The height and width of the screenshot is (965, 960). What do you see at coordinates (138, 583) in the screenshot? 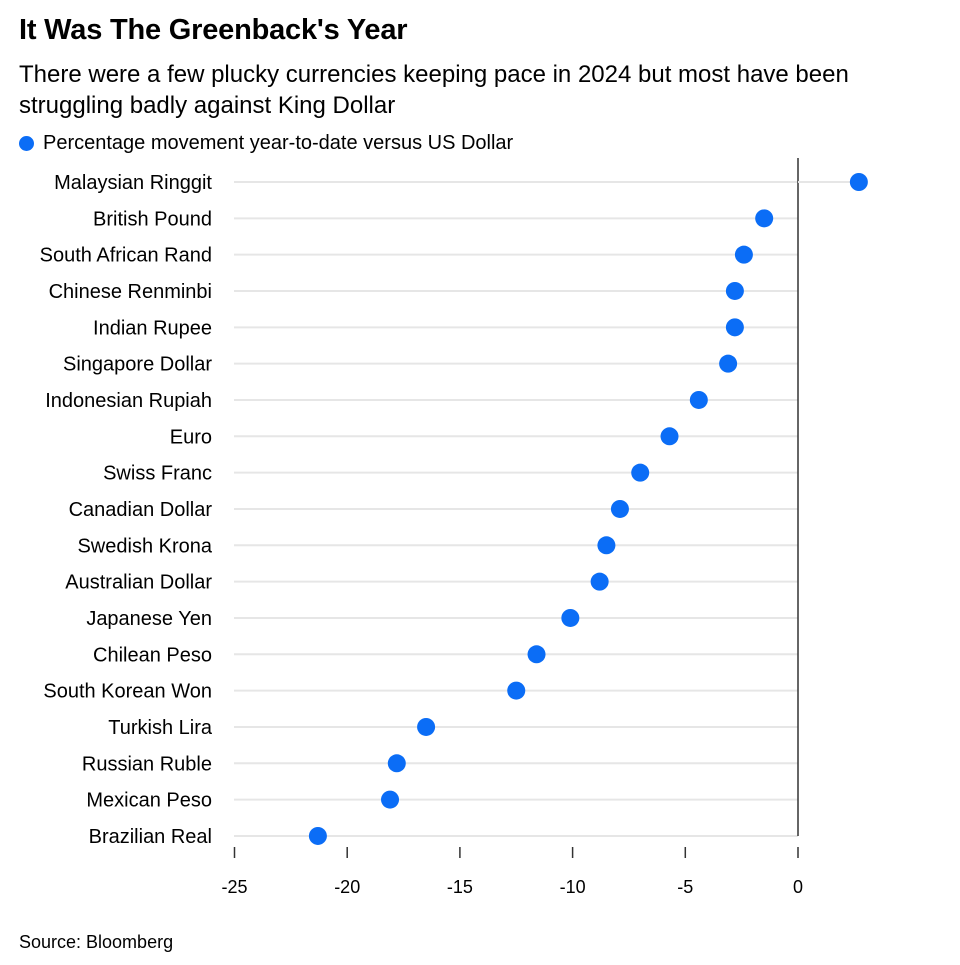
I see `category-label: Australian Dollar` at bounding box center [138, 583].